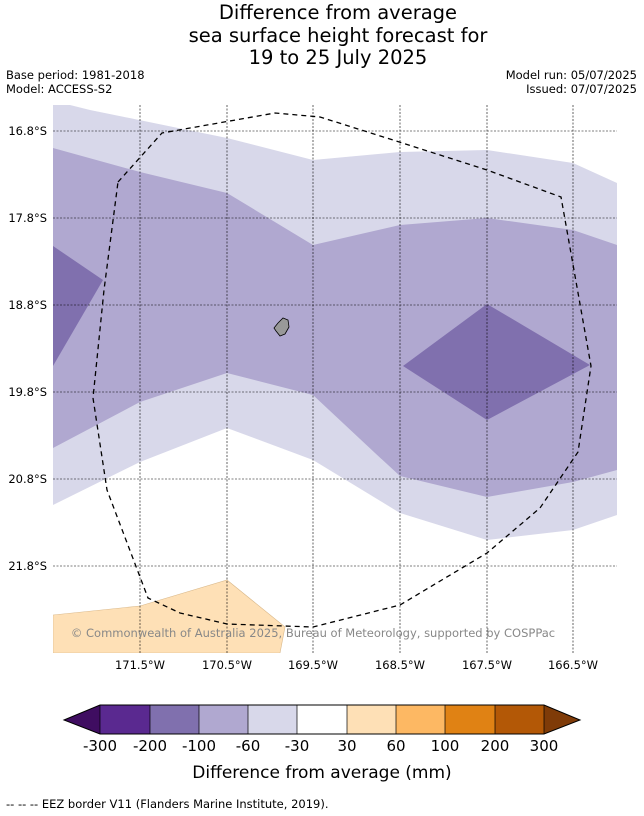 This screenshot has width=644, height=816. Describe the element at coordinates (169, 616) in the screenshot. I see `anomaly-band-positive` at that location.